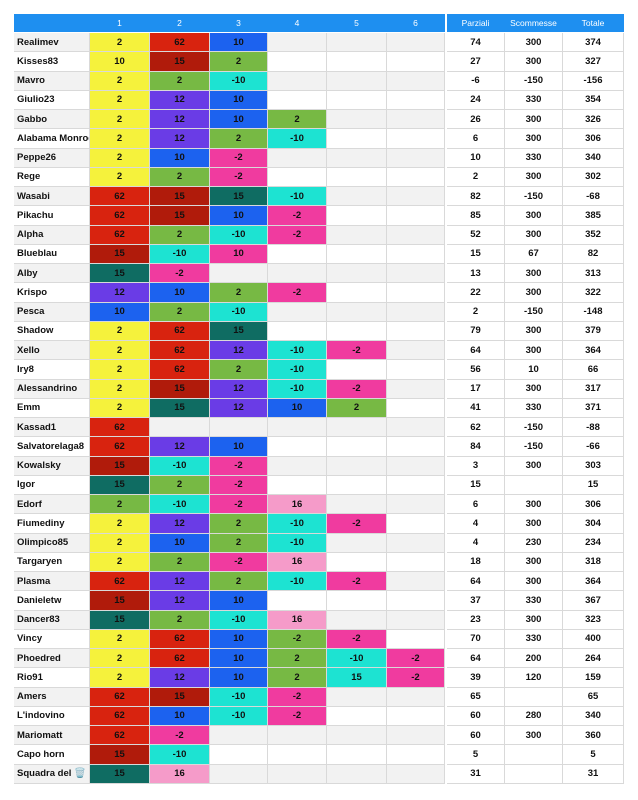 This screenshot has width=638, height=800. I want to click on player-name: Alabama Monroe, so click(52, 139).